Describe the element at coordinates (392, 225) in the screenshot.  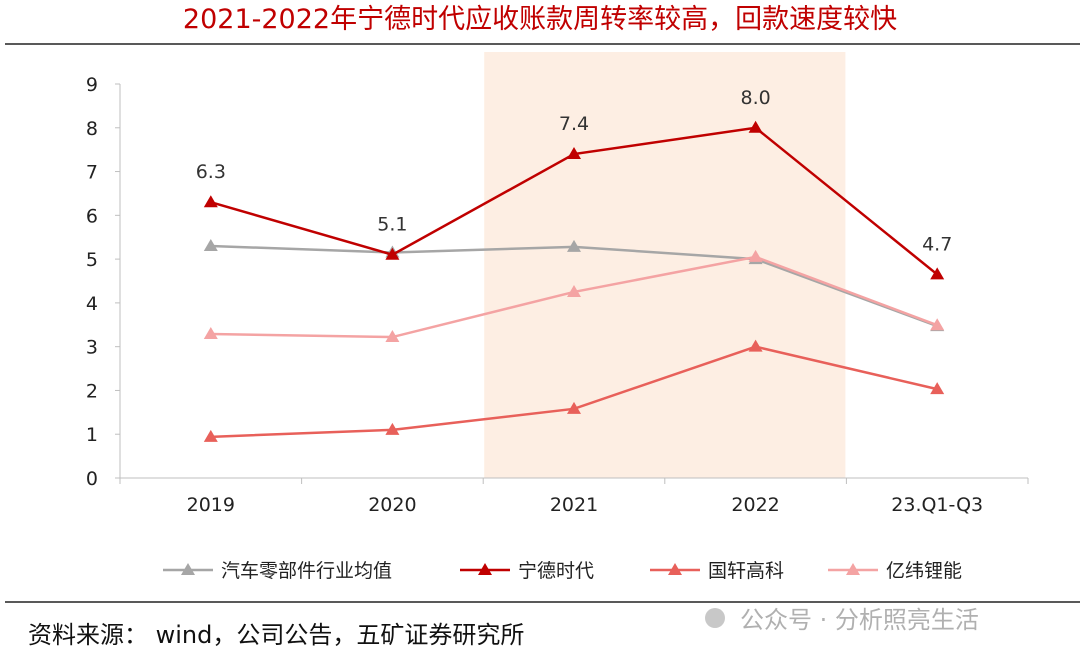
I see `data-label: 5.1` at that location.